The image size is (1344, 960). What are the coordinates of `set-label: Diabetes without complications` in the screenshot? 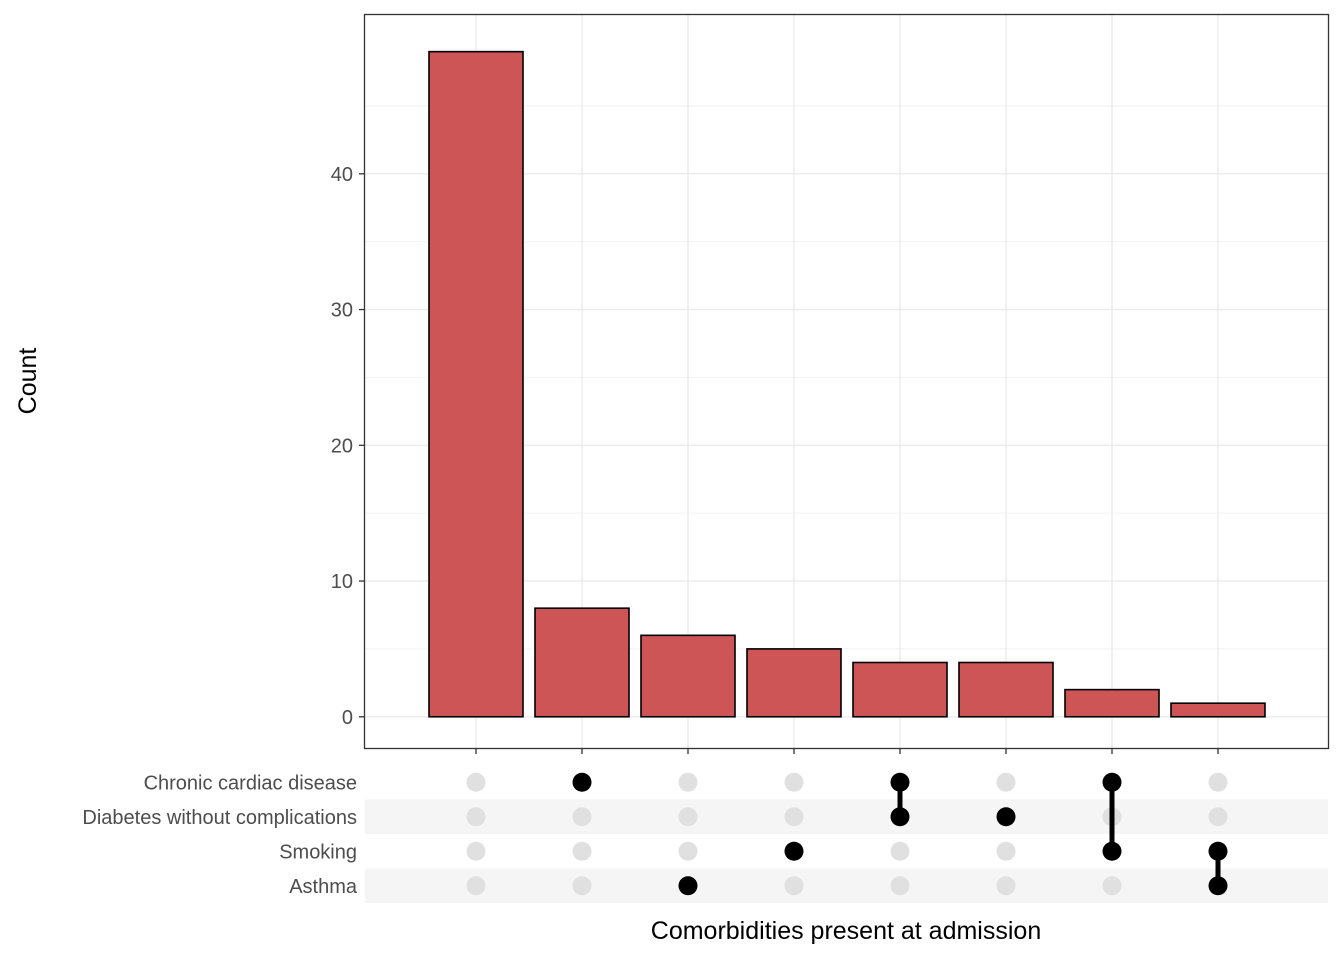 It's located at (219, 818).